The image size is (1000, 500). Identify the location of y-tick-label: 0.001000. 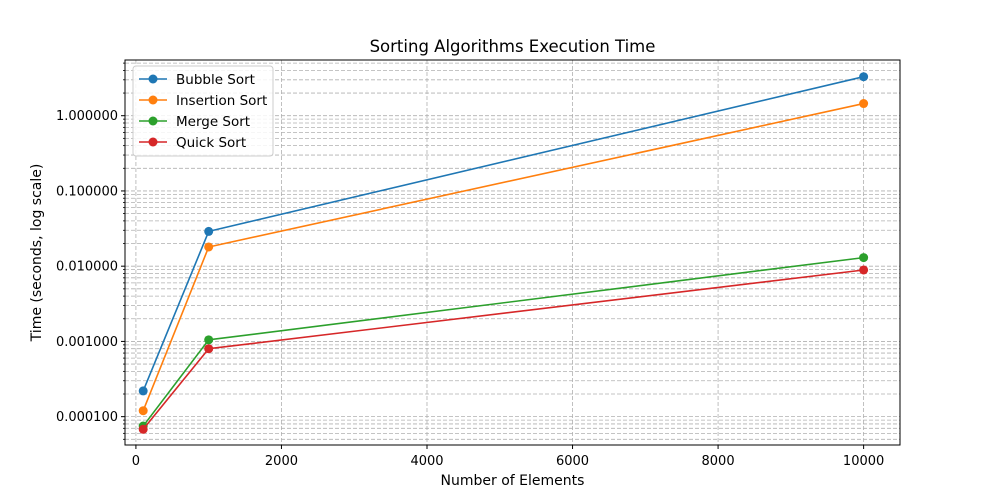
(87, 342).